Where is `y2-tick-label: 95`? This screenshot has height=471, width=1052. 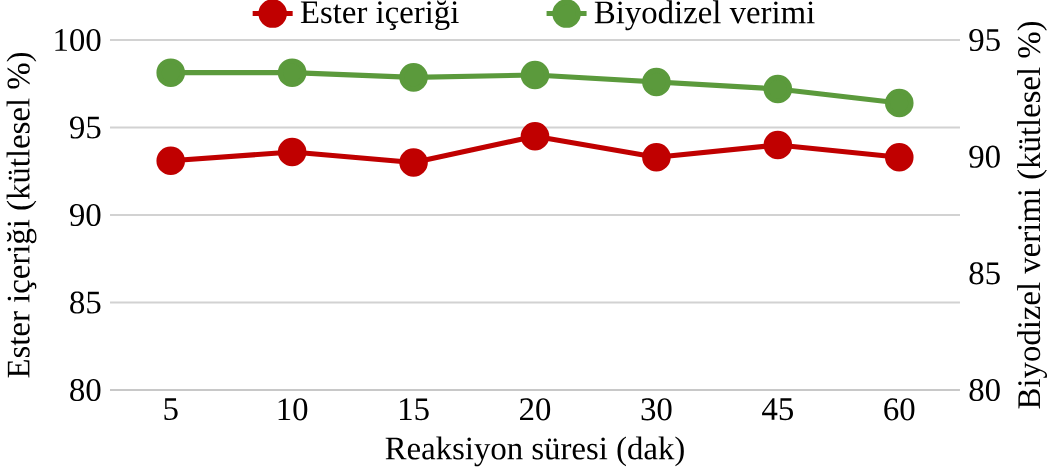
y2-tick-label: 95 is located at coordinates (984, 40).